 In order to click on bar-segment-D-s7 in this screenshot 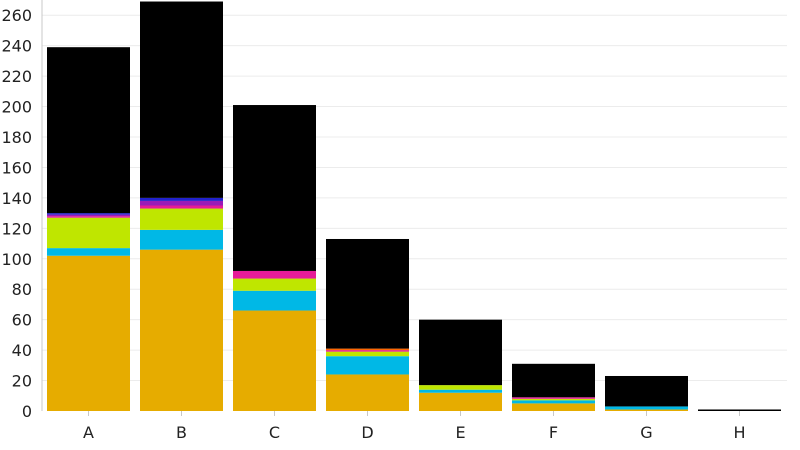, I will do `click(367, 349)`.